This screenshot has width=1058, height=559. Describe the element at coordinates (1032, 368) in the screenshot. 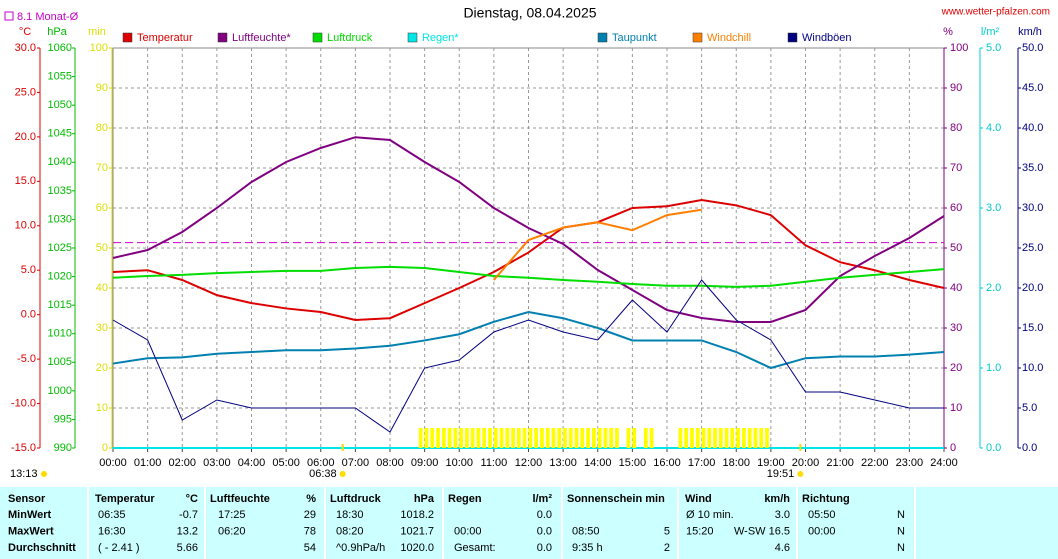

I see `y-tick-label: 10.0` at that location.